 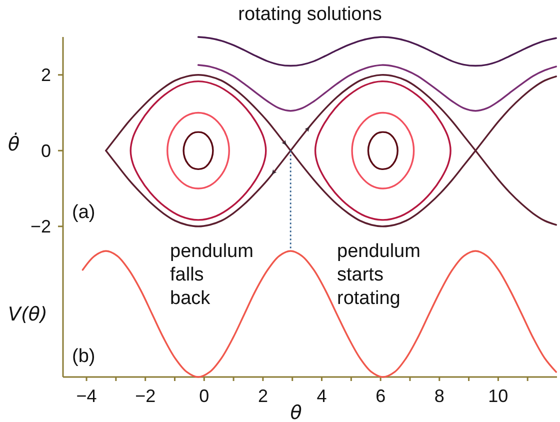 What do you see at coordinates (45, 150) in the screenshot?
I see `y-tick-label: 0` at bounding box center [45, 150].